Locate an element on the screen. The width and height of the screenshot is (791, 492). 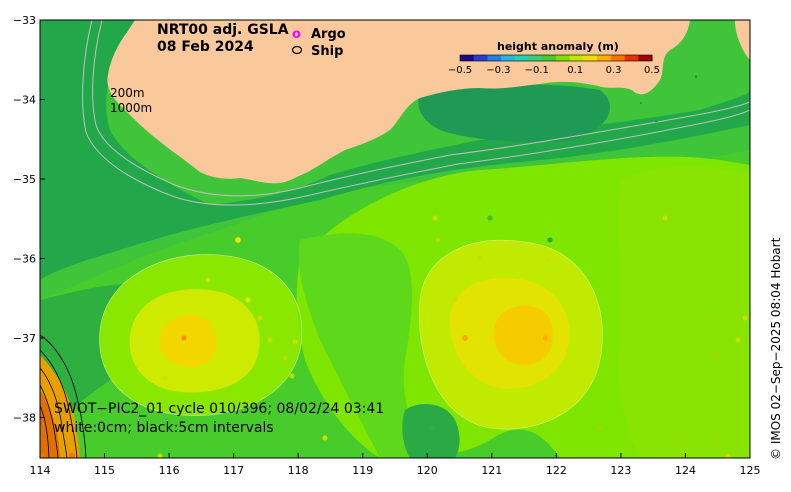
y-tick-label: −34 is located at coordinates (24, 100).